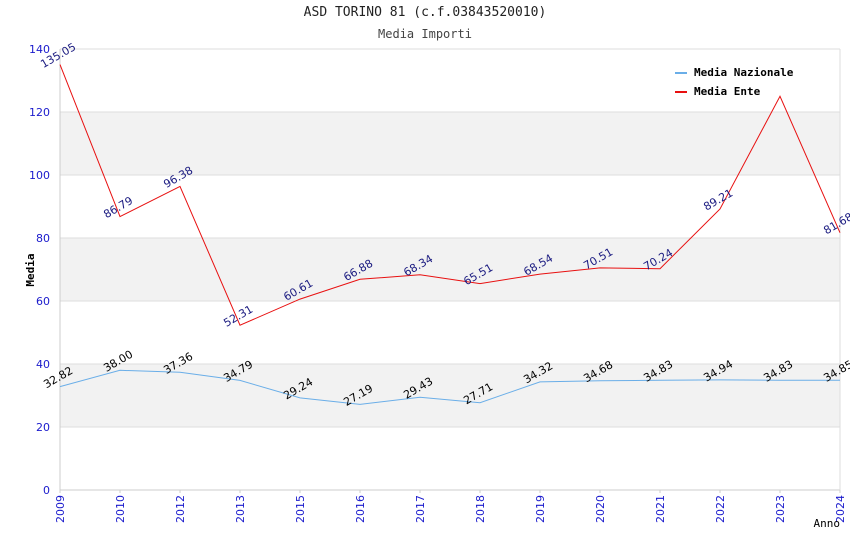  Describe the element at coordinates (425, 34) in the screenshot. I see `chart-subtitle: Media Importi` at that location.